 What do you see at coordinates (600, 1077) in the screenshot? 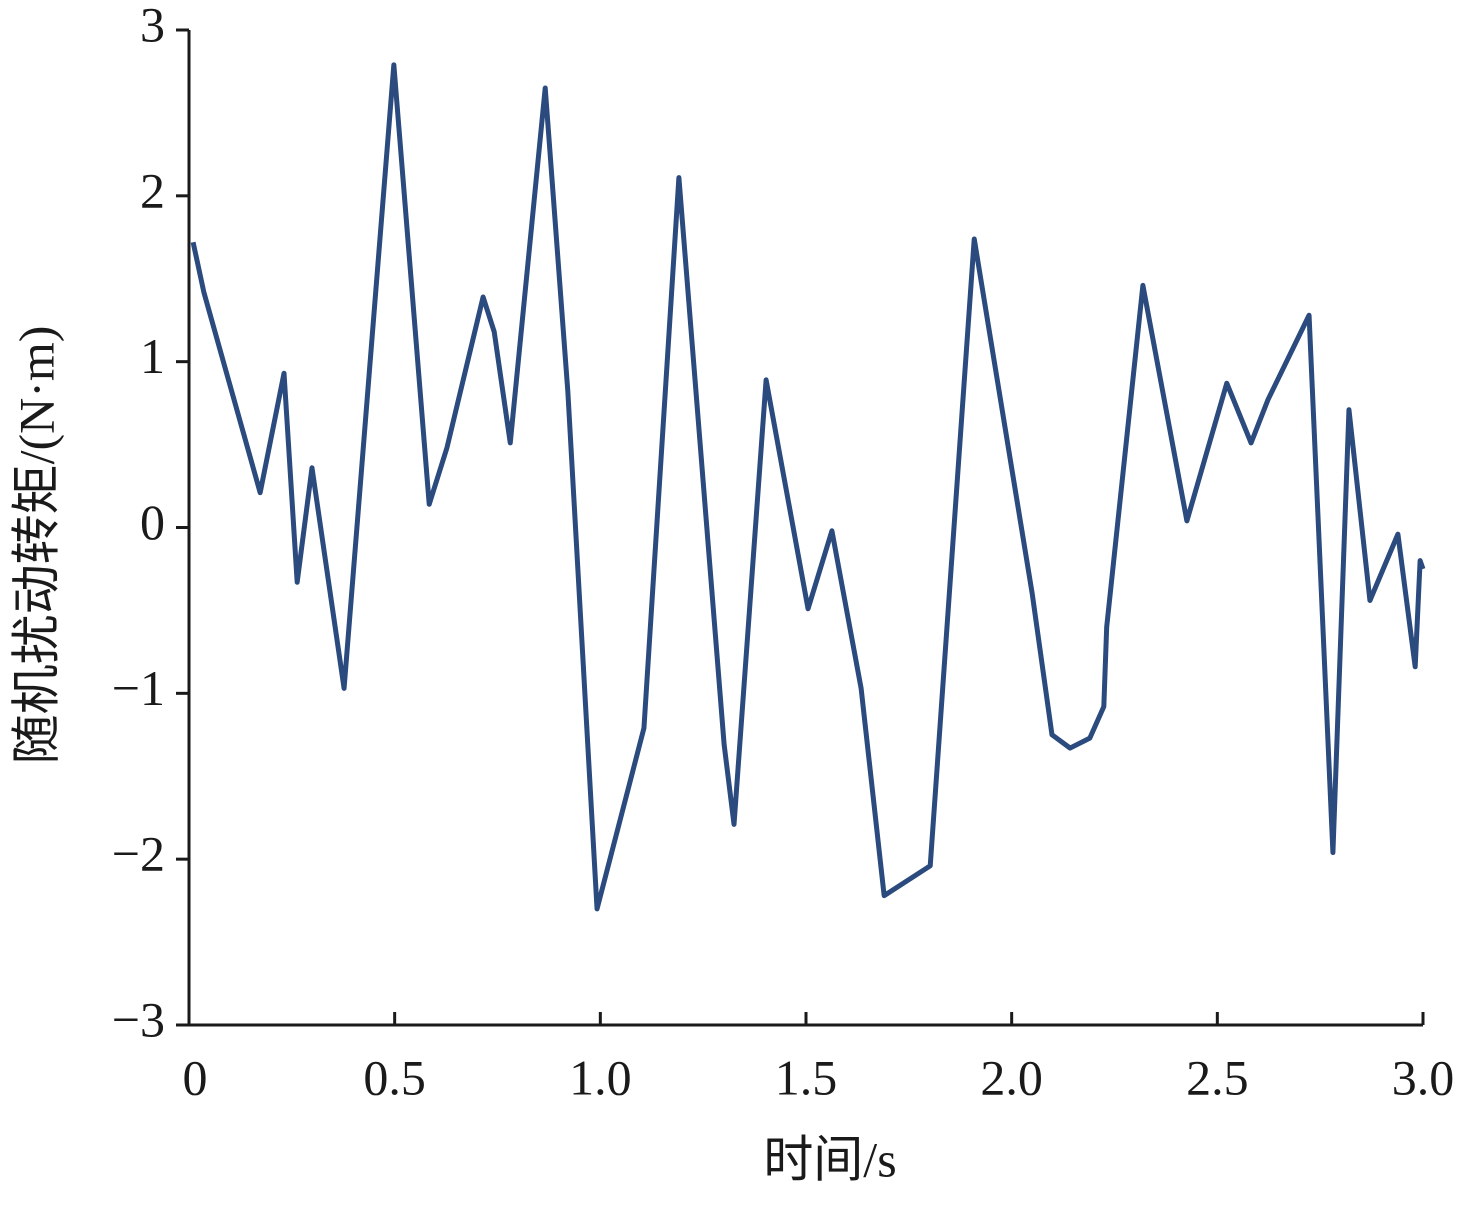
I see `x-tick-label: 1.0` at bounding box center [600, 1077].